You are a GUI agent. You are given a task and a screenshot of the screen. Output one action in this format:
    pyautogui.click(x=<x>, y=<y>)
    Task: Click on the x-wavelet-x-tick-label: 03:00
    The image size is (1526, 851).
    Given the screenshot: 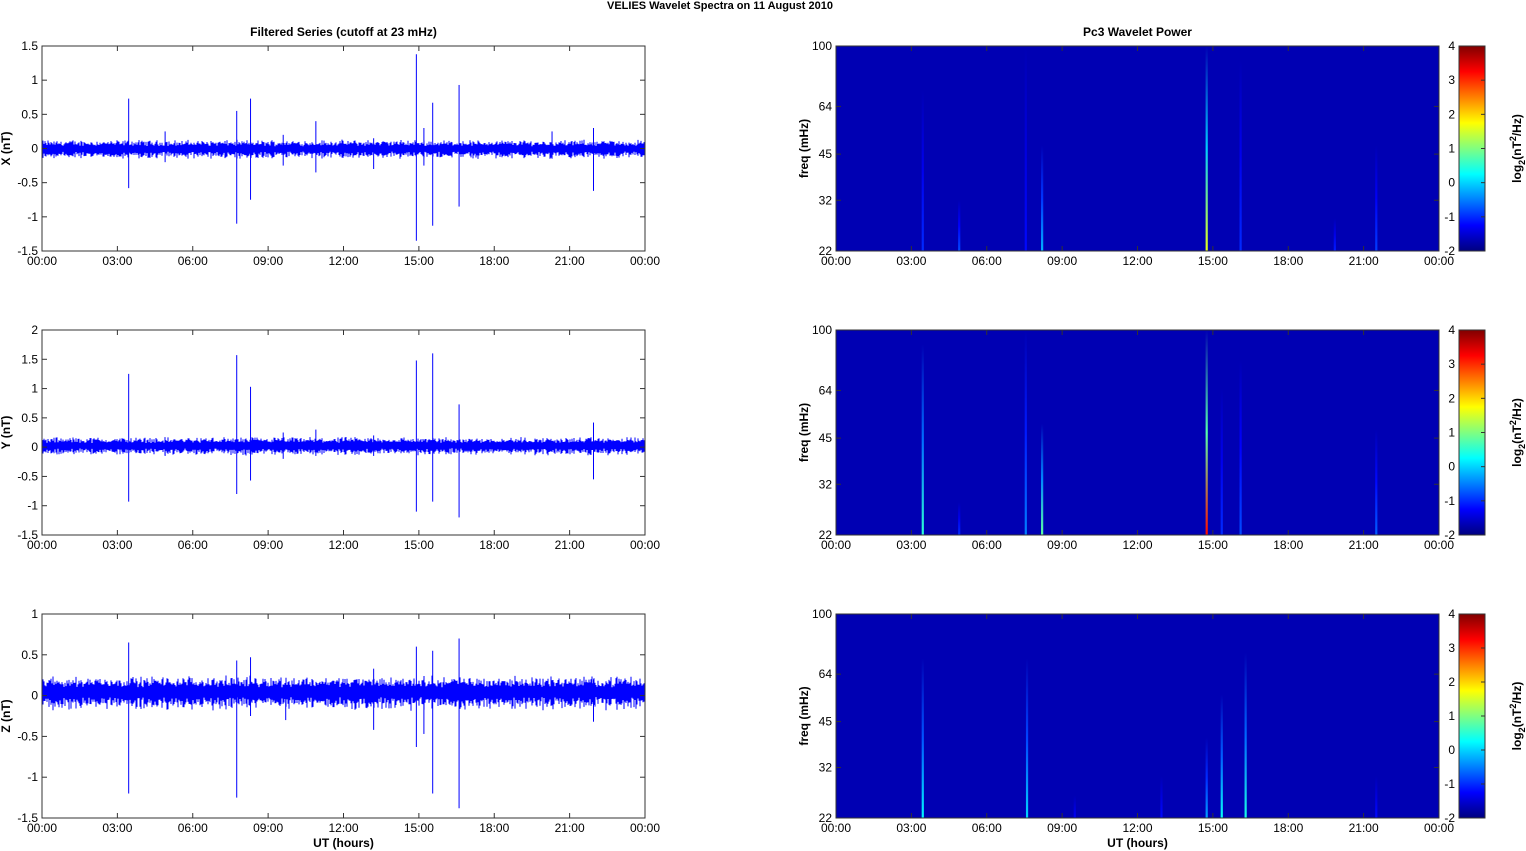 What is the action you would take?
    pyautogui.click(x=911, y=261)
    